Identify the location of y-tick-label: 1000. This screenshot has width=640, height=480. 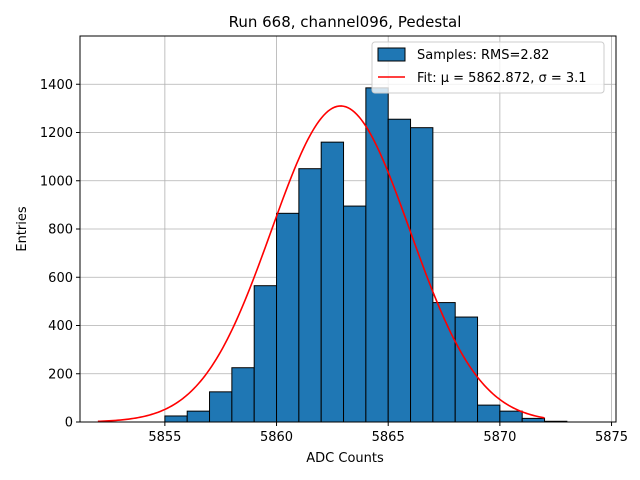
(56, 181).